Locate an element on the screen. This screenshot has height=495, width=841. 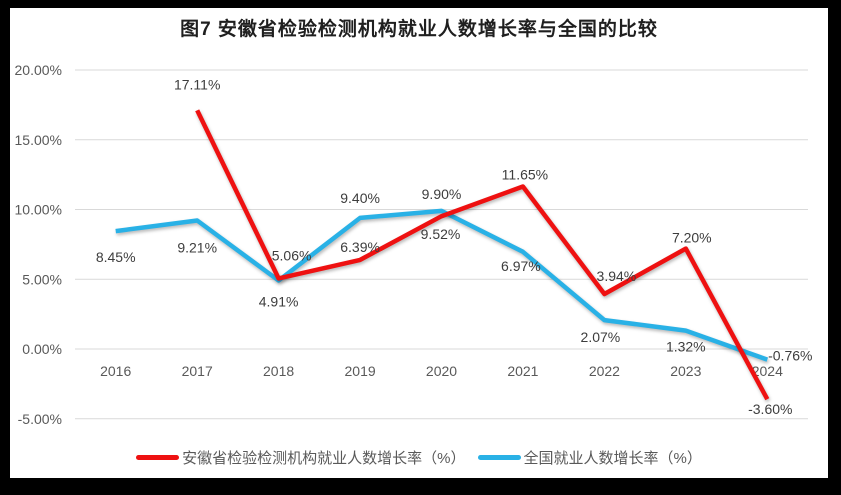
legend: 安徽省检验检测机构就业人数增长率（%） 全国就业人数增长率（%） is located at coordinates (419, 457).